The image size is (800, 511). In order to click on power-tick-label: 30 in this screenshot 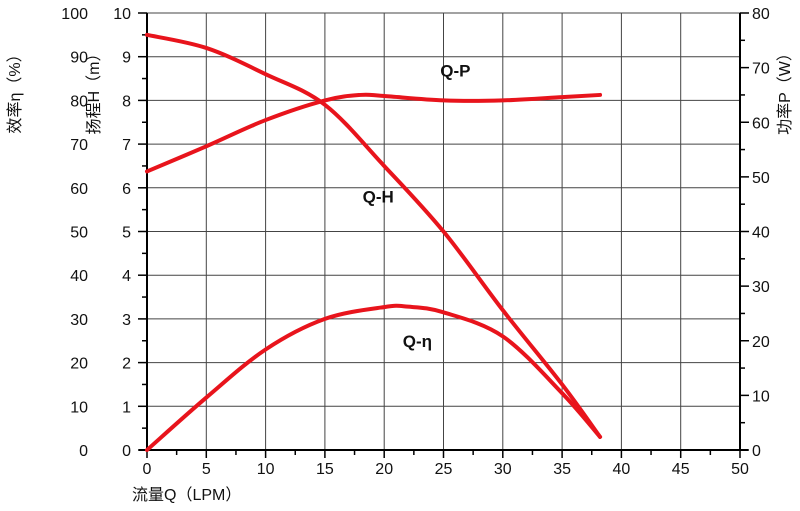, I will do `click(761, 287)`.